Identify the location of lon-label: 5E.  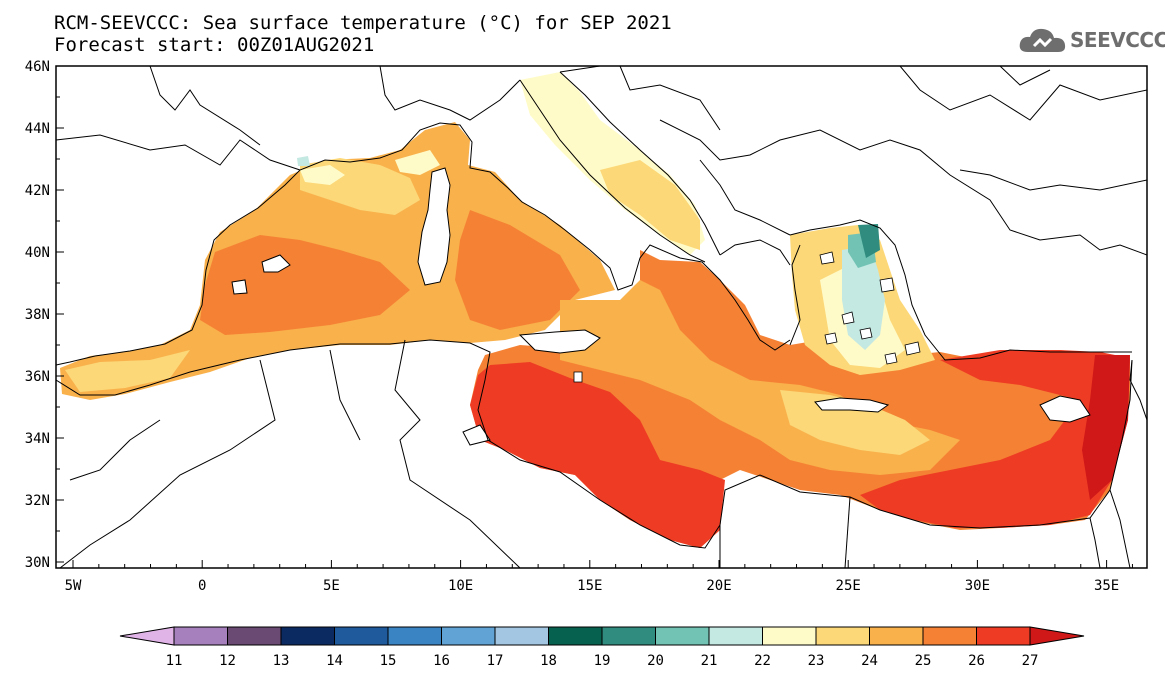
(331, 586).